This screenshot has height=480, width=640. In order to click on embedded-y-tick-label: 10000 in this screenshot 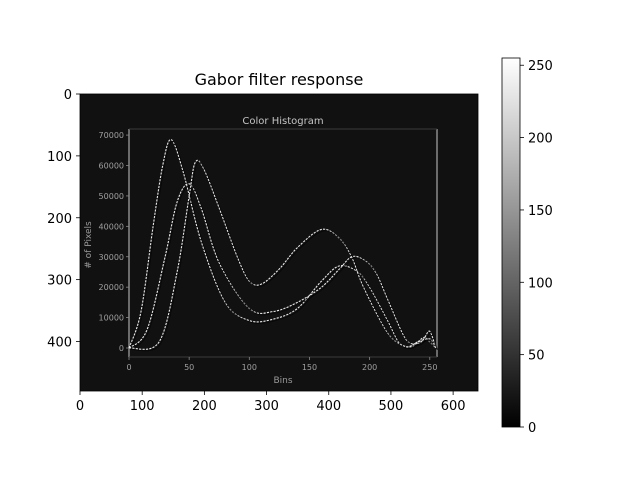, I will do `click(111, 318)`.